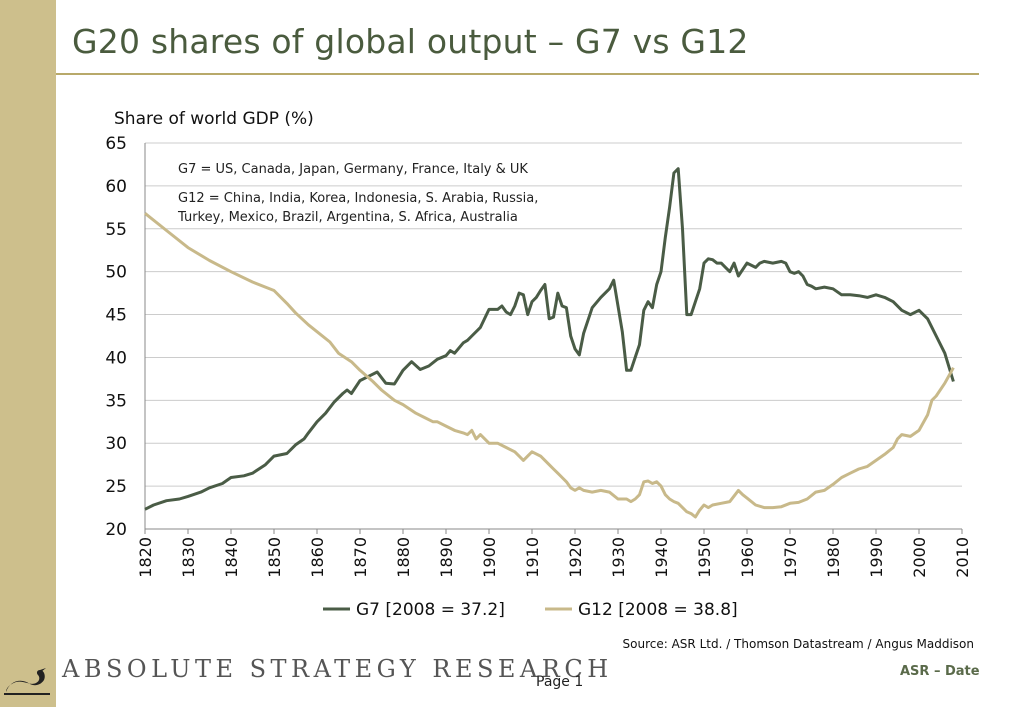 This screenshot has height=707, width=1029. Describe the element at coordinates (403, 557) in the screenshot. I see `x-tick-label: 1880` at that location.